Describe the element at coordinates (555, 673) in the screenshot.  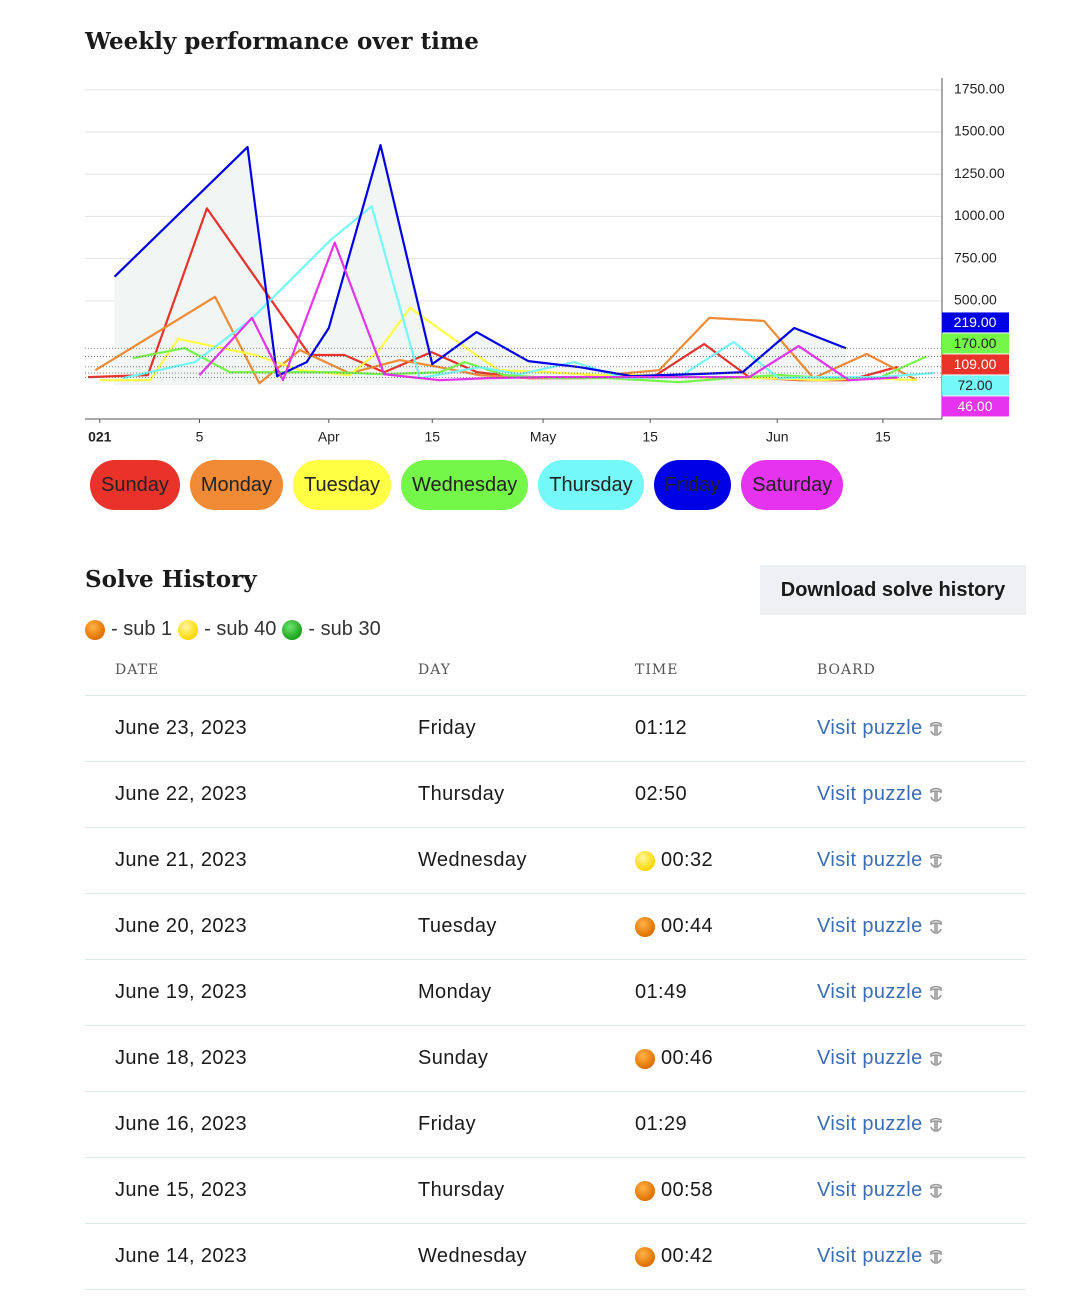
I see `table-header: DATE DAY TIME BOARD` at that location.